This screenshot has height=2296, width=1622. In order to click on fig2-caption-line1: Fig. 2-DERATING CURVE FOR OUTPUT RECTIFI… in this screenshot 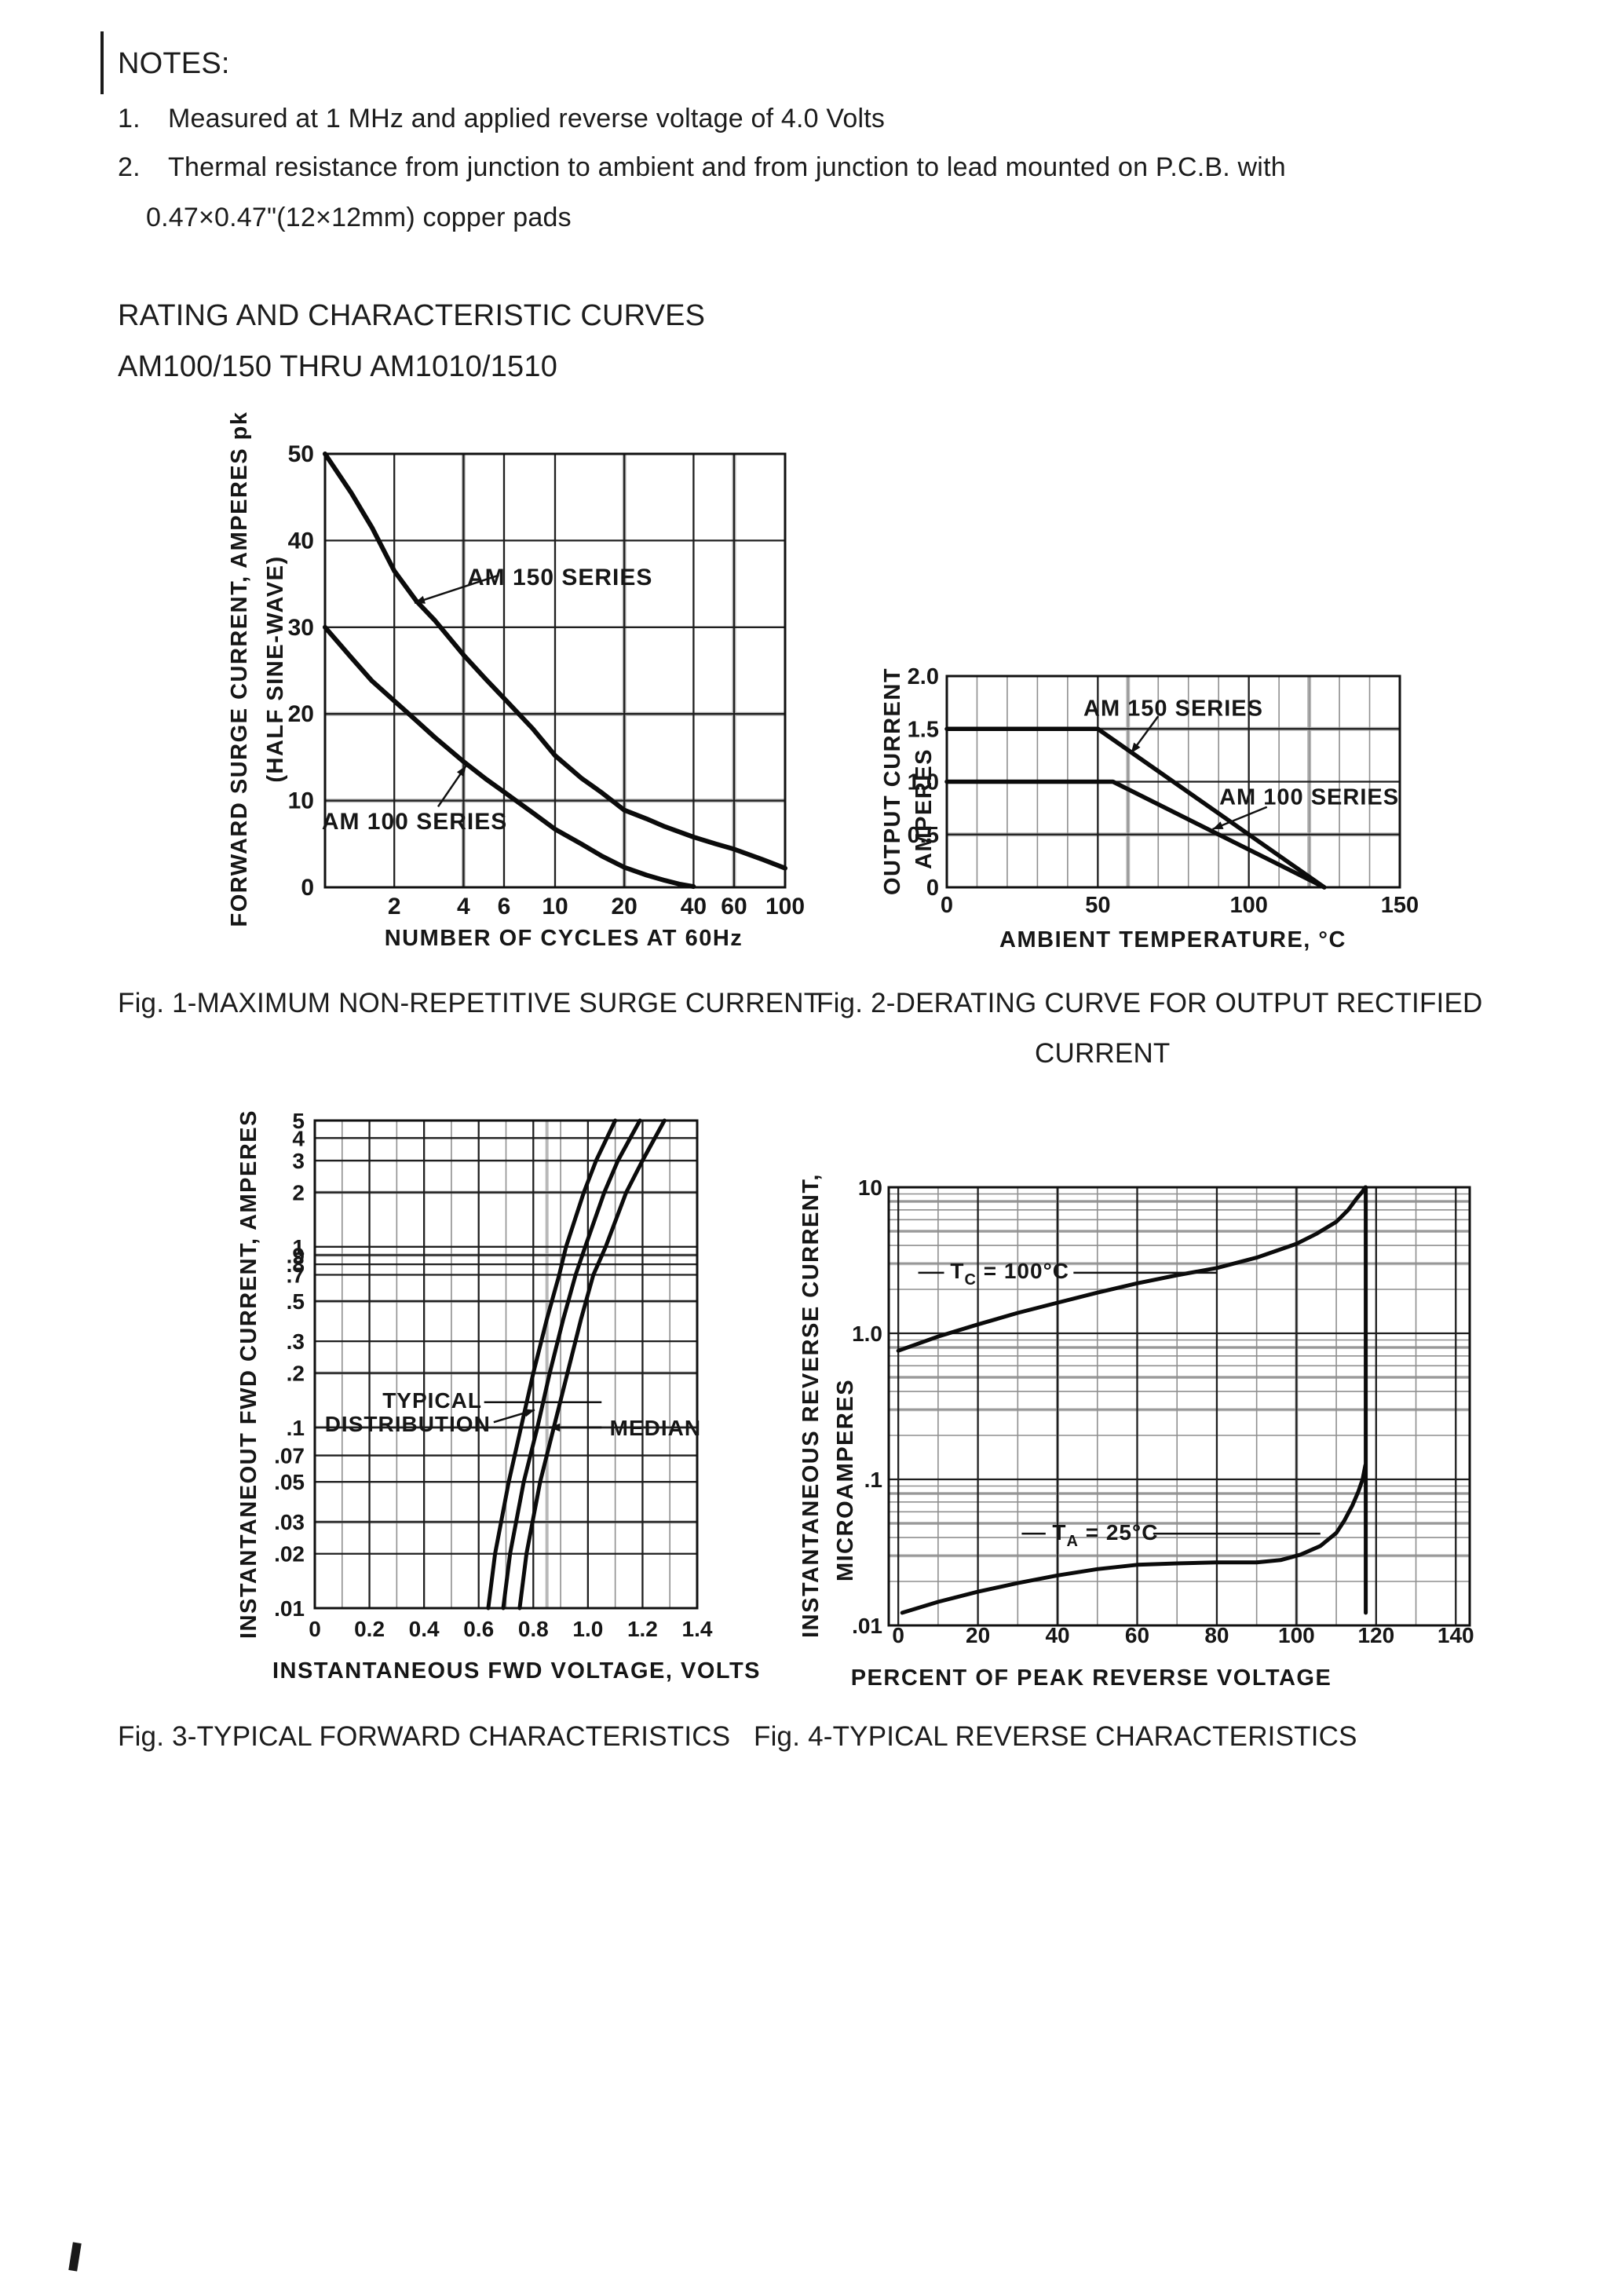, I will do `click(1149, 1003)`.